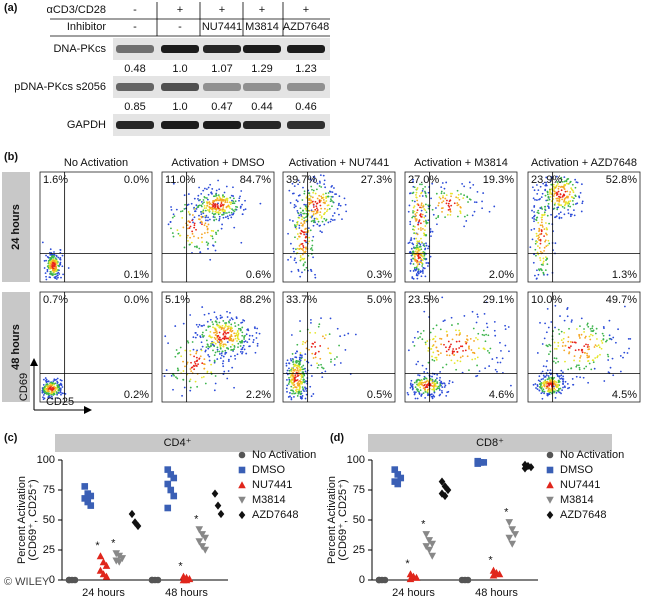 The height and width of the screenshot is (600, 650). What do you see at coordinates (135, 49) in the screenshot?
I see `blot-band` at bounding box center [135, 49].